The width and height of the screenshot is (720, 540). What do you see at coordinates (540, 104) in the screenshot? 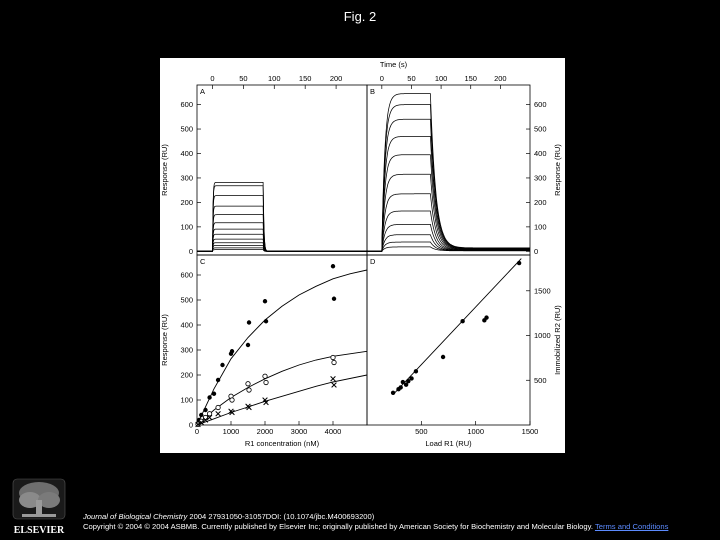
I see `panel-b-y-tick-label: 600` at bounding box center [540, 104].